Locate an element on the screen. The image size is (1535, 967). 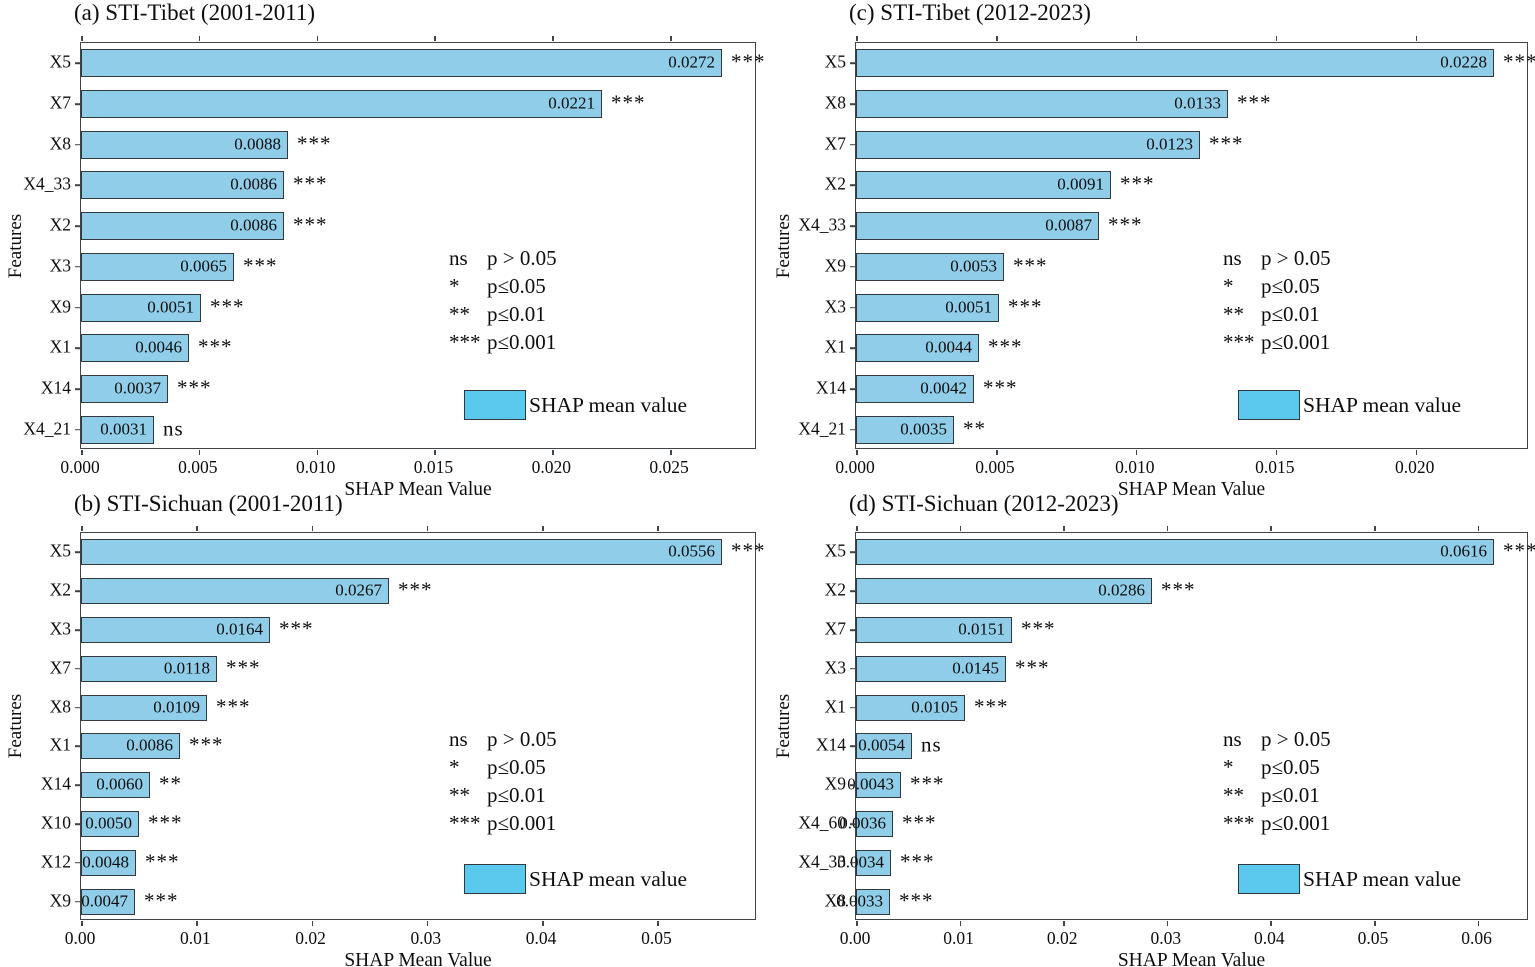
y-tick-label: X7 is located at coordinates (60, 102).